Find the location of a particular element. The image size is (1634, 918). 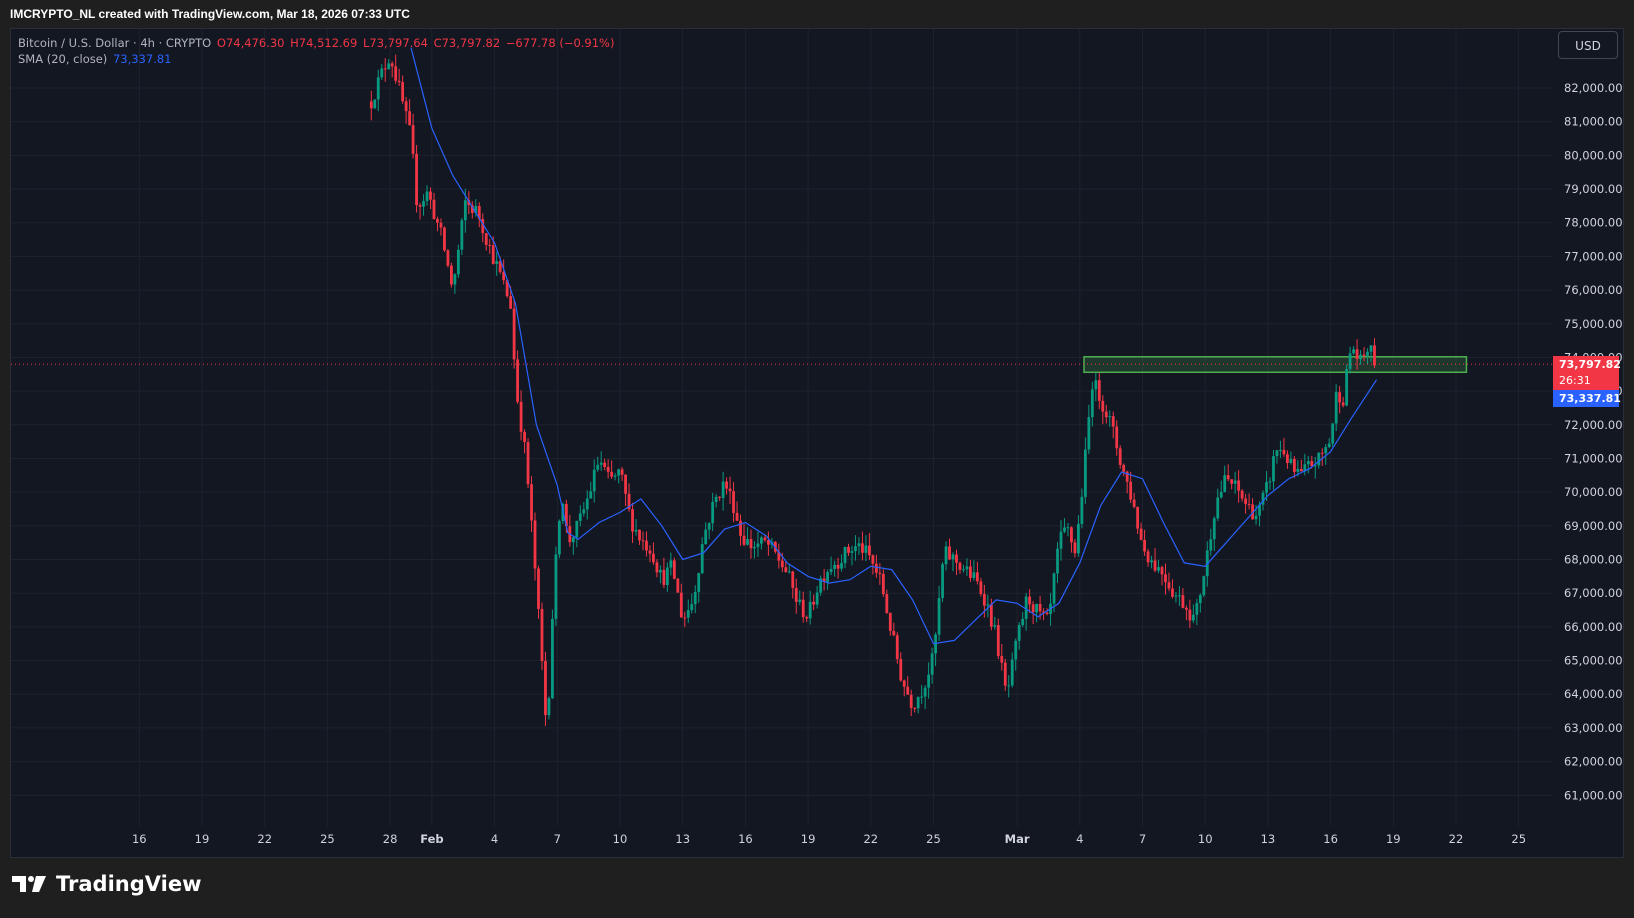

time-tick-label: 25 is located at coordinates (1518, 839).